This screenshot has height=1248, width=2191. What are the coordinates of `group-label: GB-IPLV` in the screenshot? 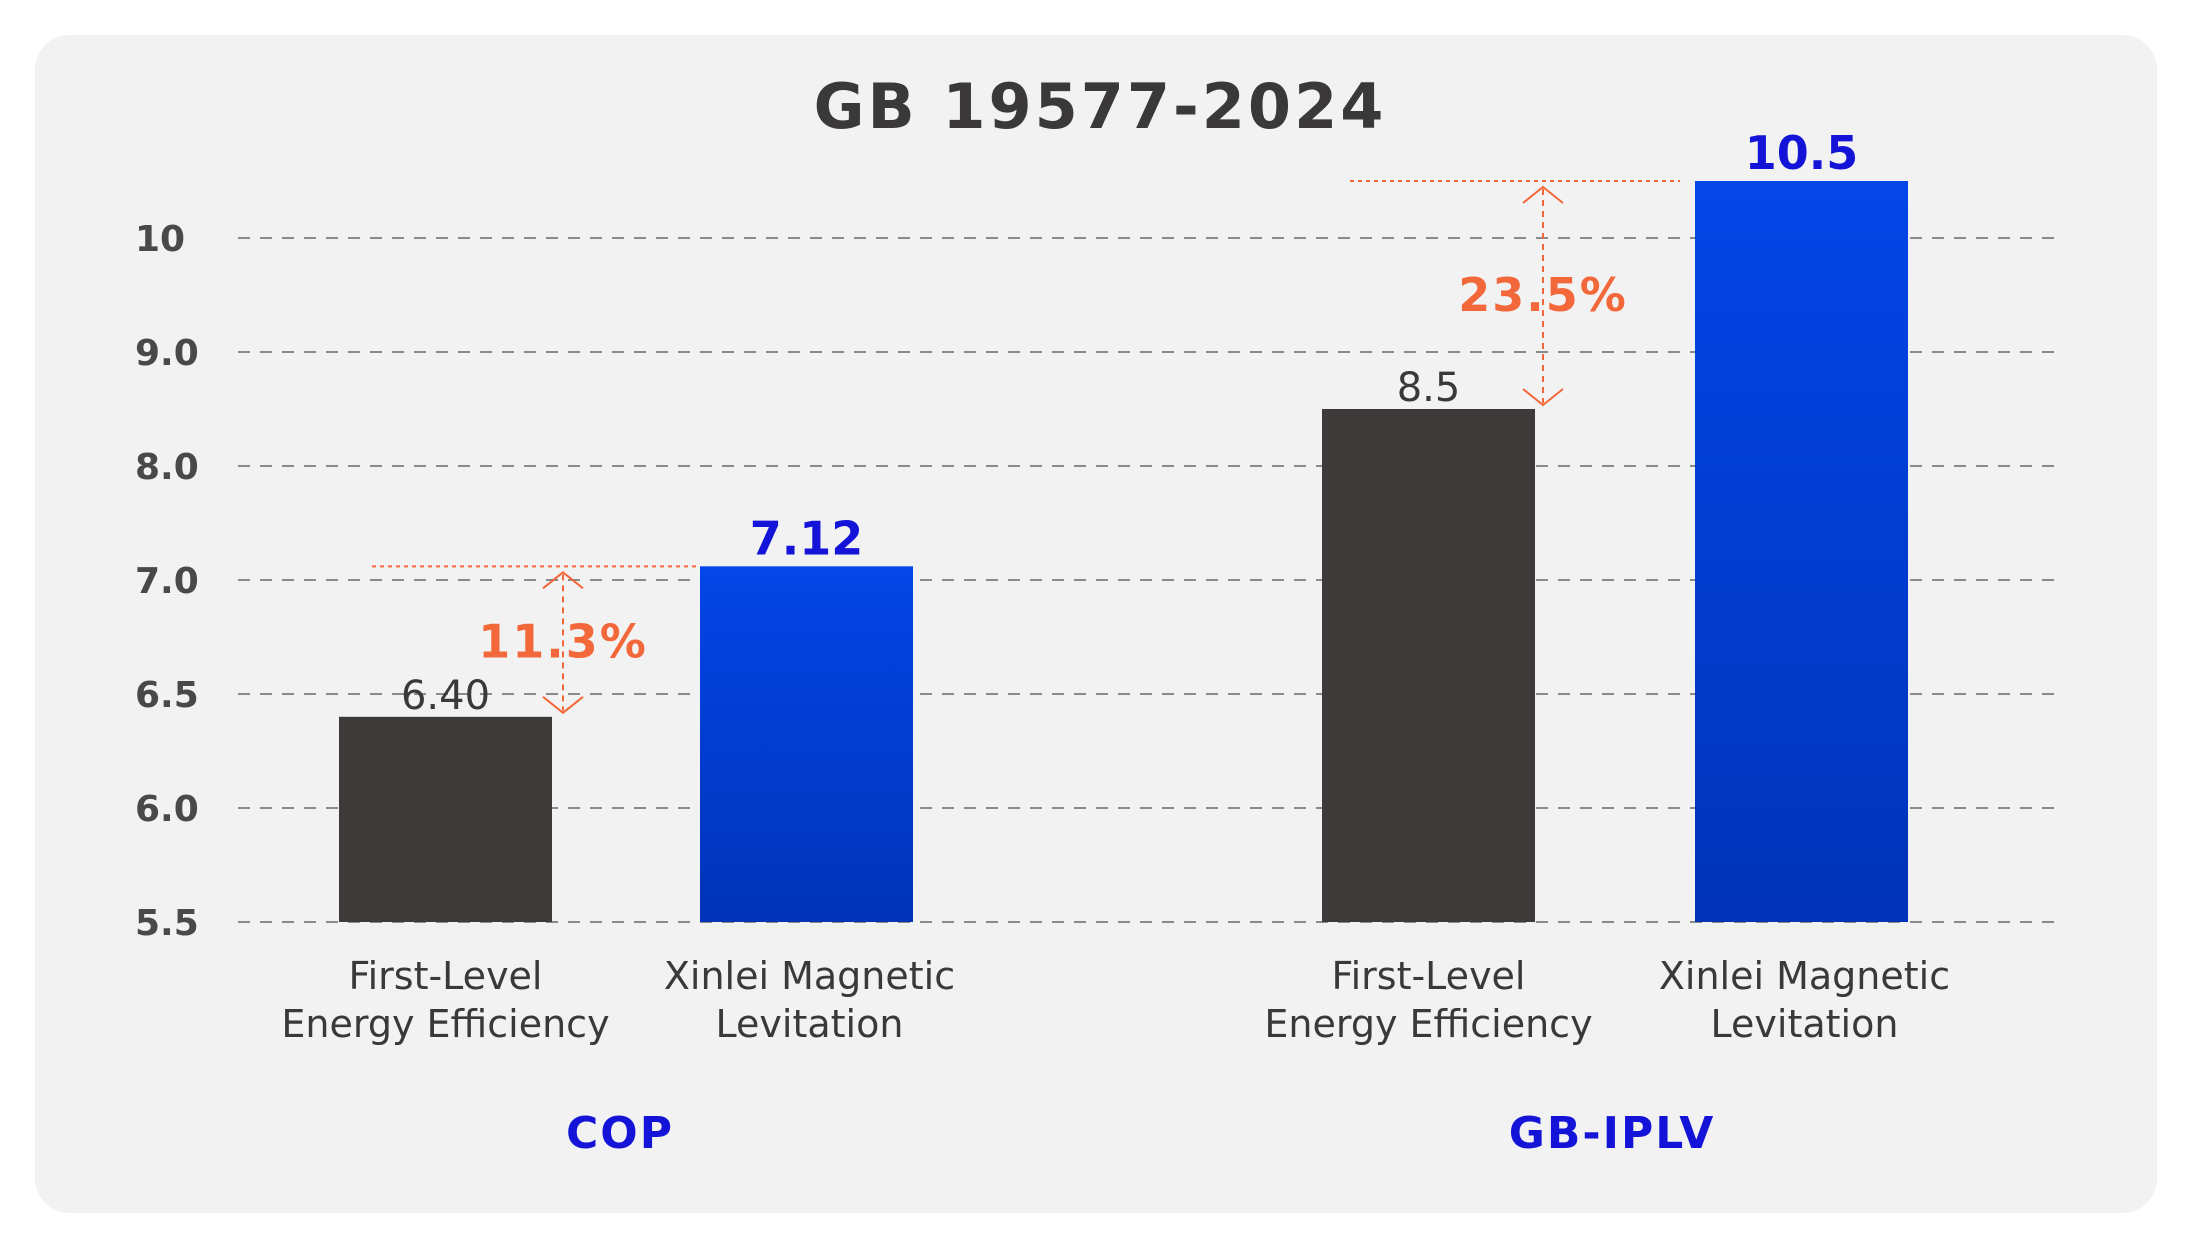 It's located at (1612, 1133).